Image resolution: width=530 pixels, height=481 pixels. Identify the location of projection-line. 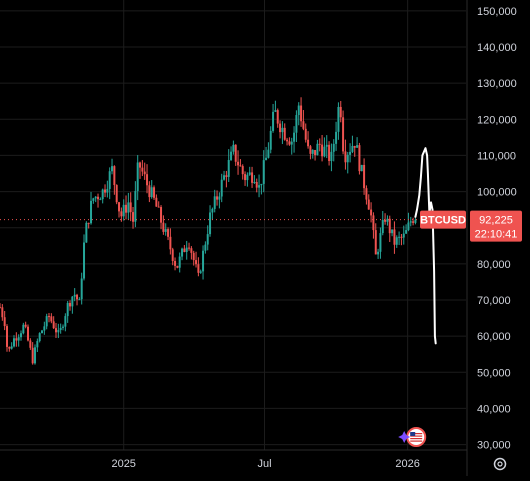
(425, 246).